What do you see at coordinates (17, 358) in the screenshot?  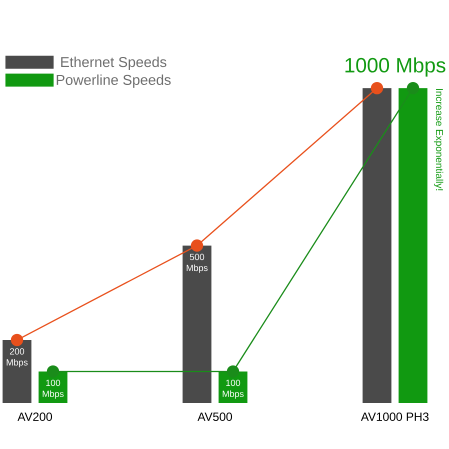 I see `data-label: 200 Mbps` at bounding box center [17, 358].